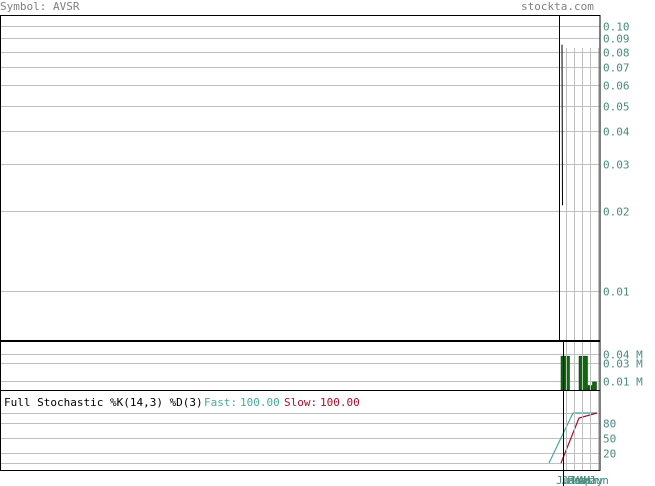 Image resolution: width=655 pixels, height=486 pixels. What do you see at coordinates (577, 480) in the screenshot?
I see `x-tick-label: Feb` at bounding box center [577, 480].